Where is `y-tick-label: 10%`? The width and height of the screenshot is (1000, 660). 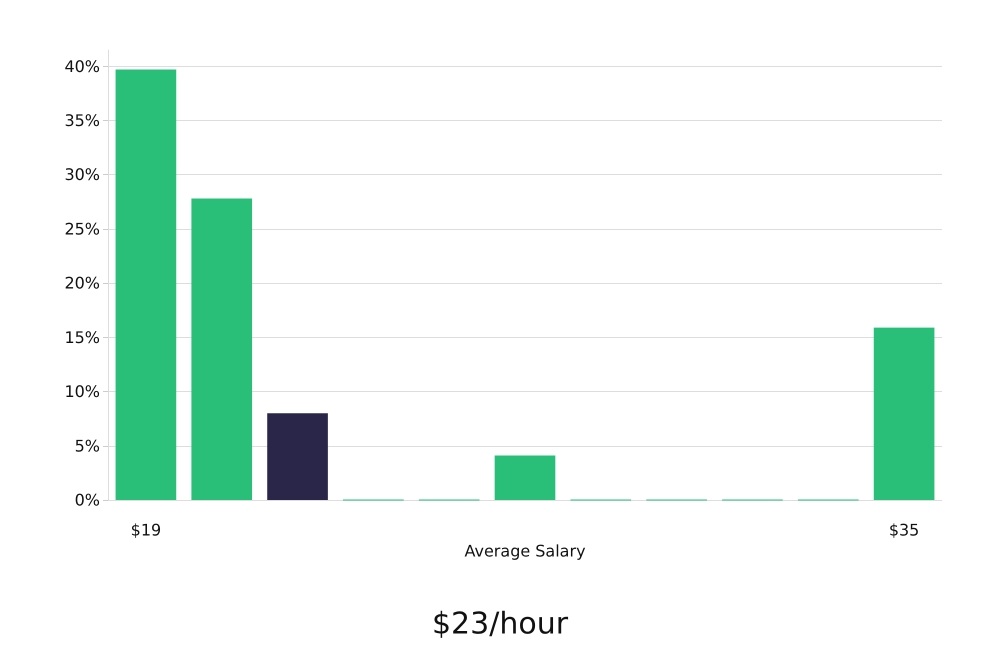 y-tick-label: 10% is located at coordinates (82, 392).